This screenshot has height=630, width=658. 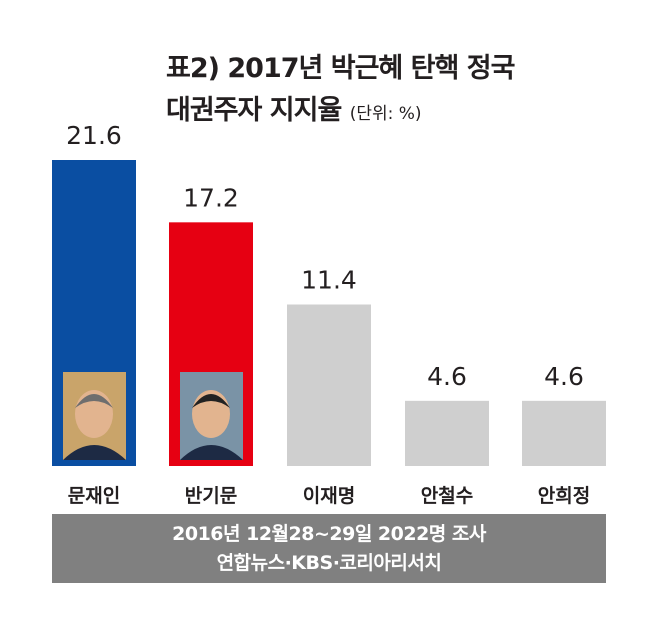 I want to click on category-label: 이재명, so click(x=329, y=496).